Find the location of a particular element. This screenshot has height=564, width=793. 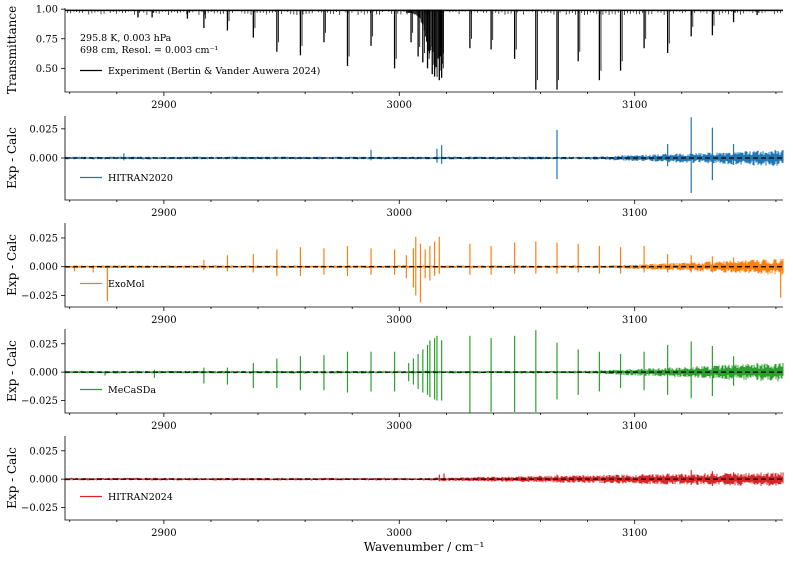

annotation-line-1: 295.8 K, 0.003 hPa is located at coordinates (126, 38).